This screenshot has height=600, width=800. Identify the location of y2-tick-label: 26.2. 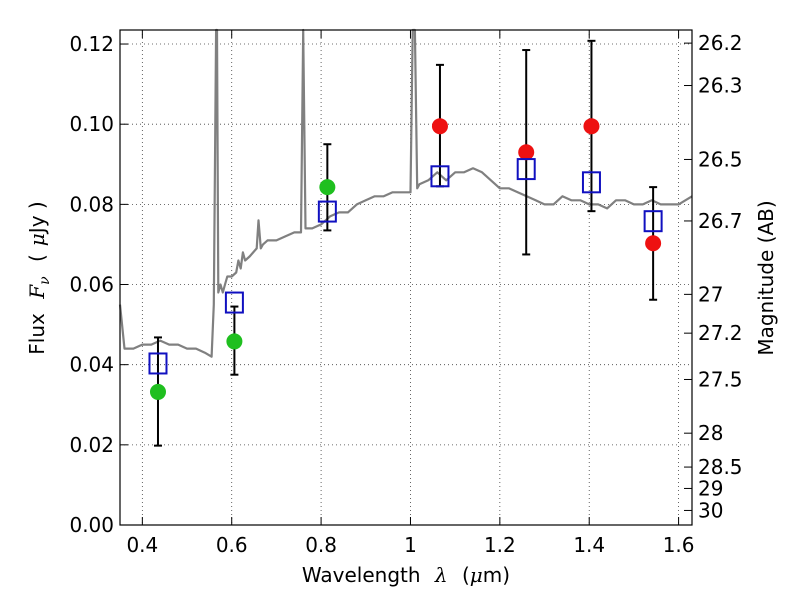
(720, 43).